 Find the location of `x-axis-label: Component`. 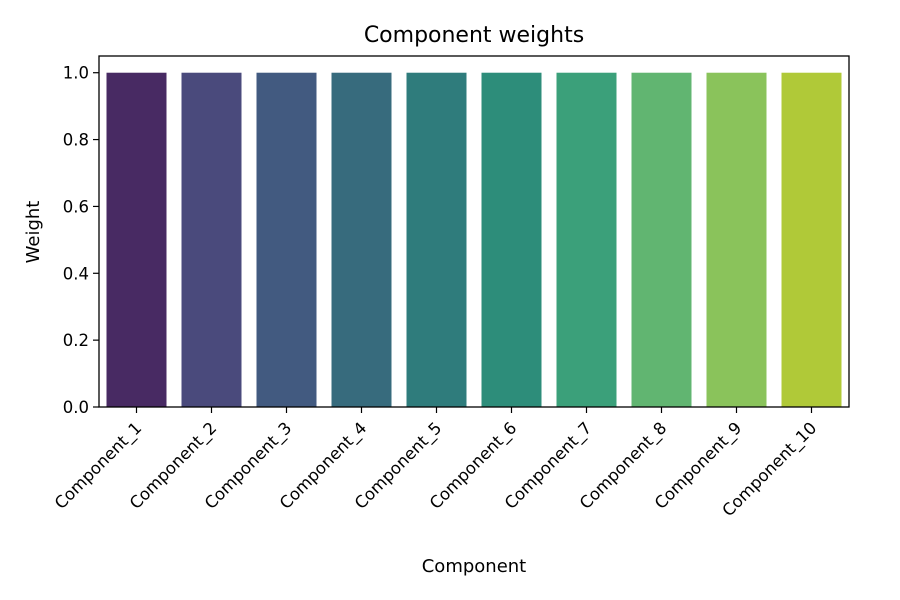

x-axis-label: Component is located at coordinates (474, 566).